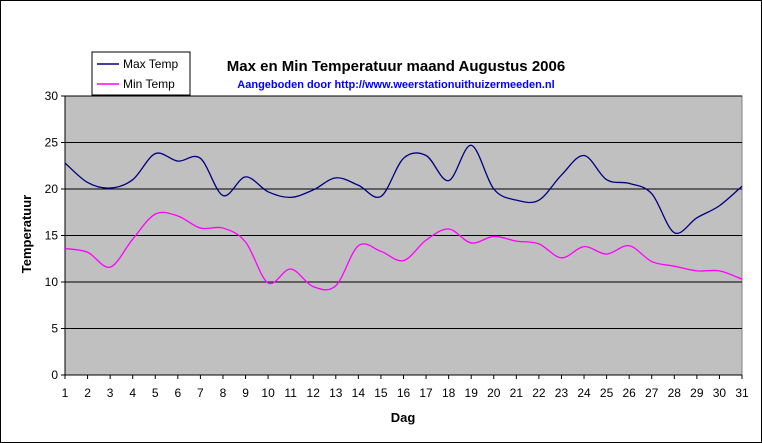 This screenshot has width=762, height=443. What do you see at coordinates (26, 234) in the screenshot?
I see `y-axis-label: Temperatuur` at bounding box center [26, 234].